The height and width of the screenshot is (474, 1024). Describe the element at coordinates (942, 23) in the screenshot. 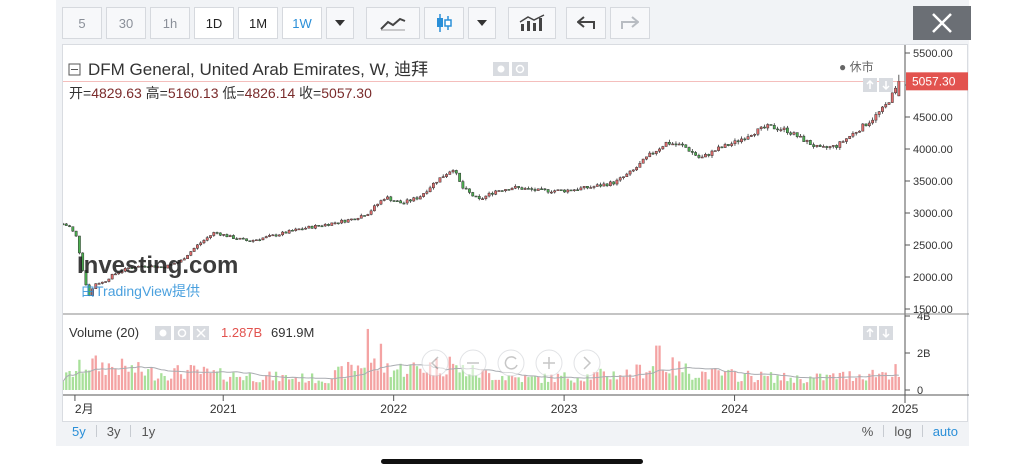

I see `close-chart-button` at that location.